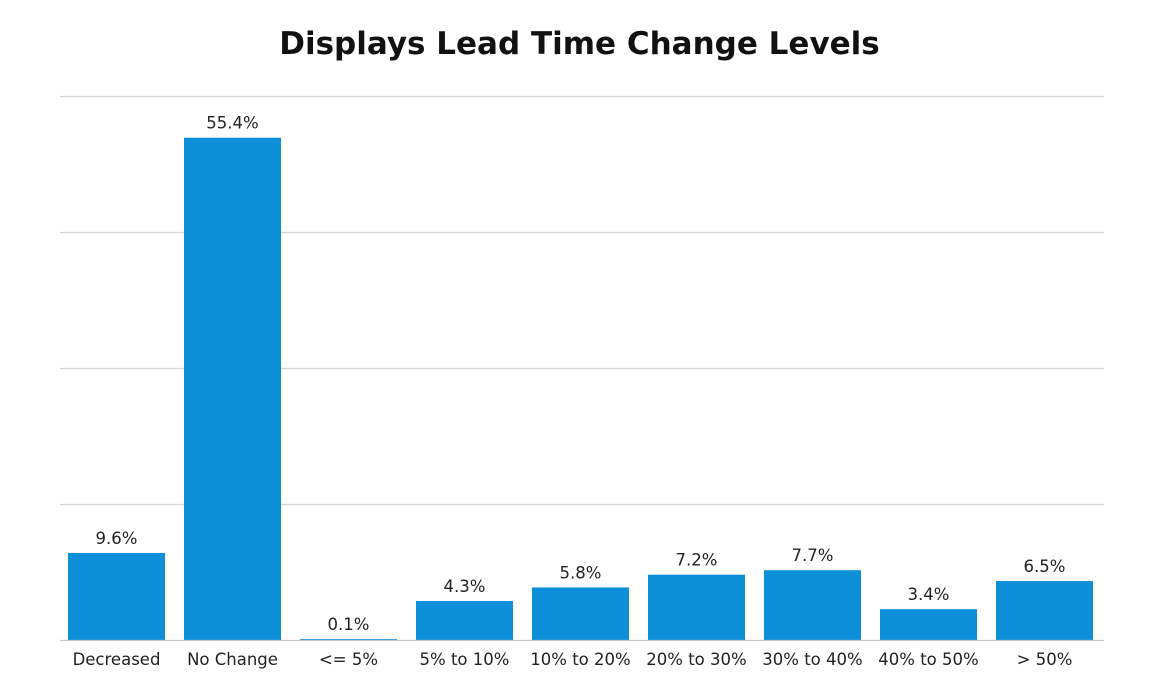 The image size is (1159, 694). I want to click on x-tick-label: 20% to 30%, so click(696, 659).